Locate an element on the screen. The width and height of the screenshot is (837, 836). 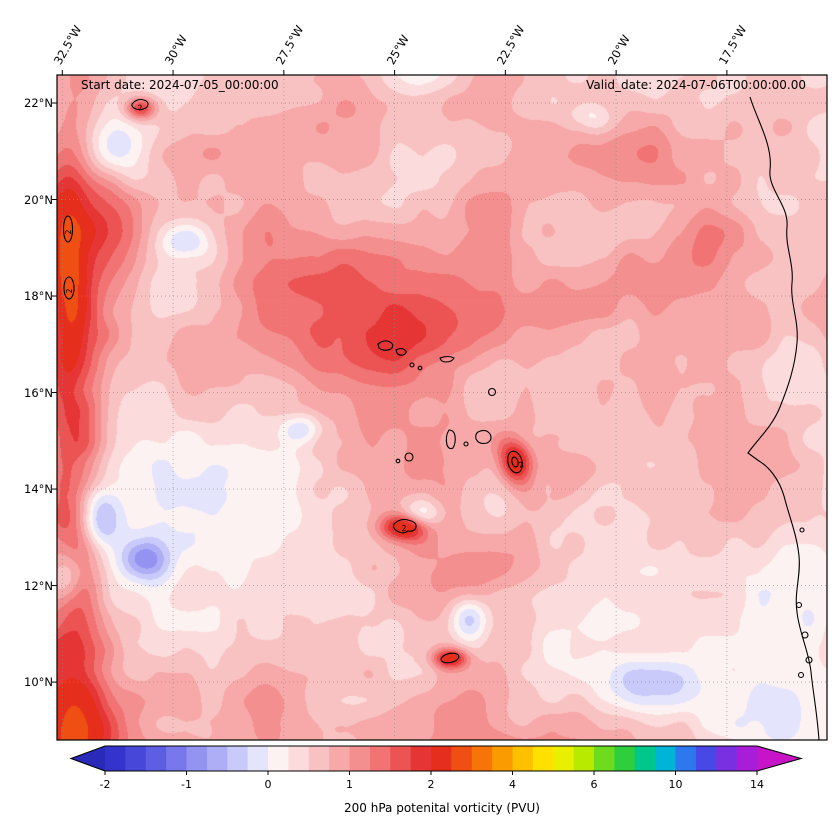
colorbar-tick-label: 4 is located at coordinates (512, 784).